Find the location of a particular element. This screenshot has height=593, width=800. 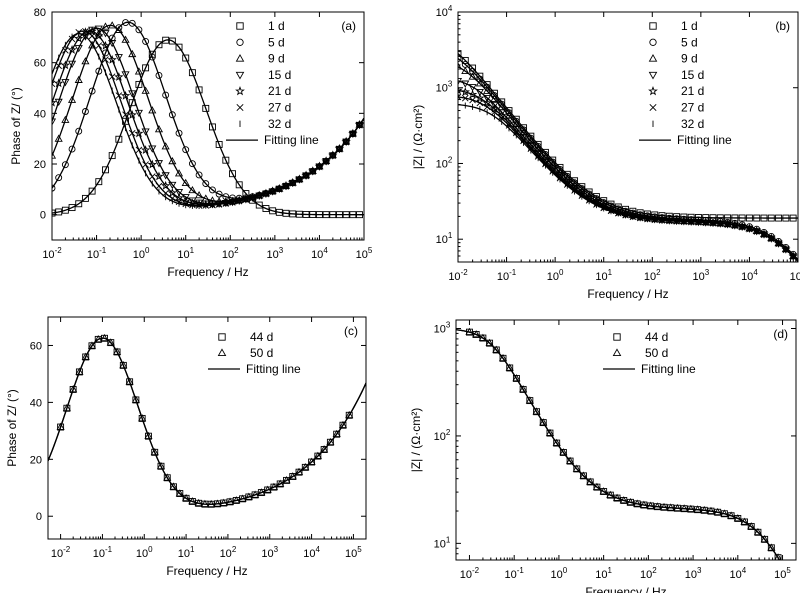

y-tick-label: 40 is located at coordinates (36, 403).